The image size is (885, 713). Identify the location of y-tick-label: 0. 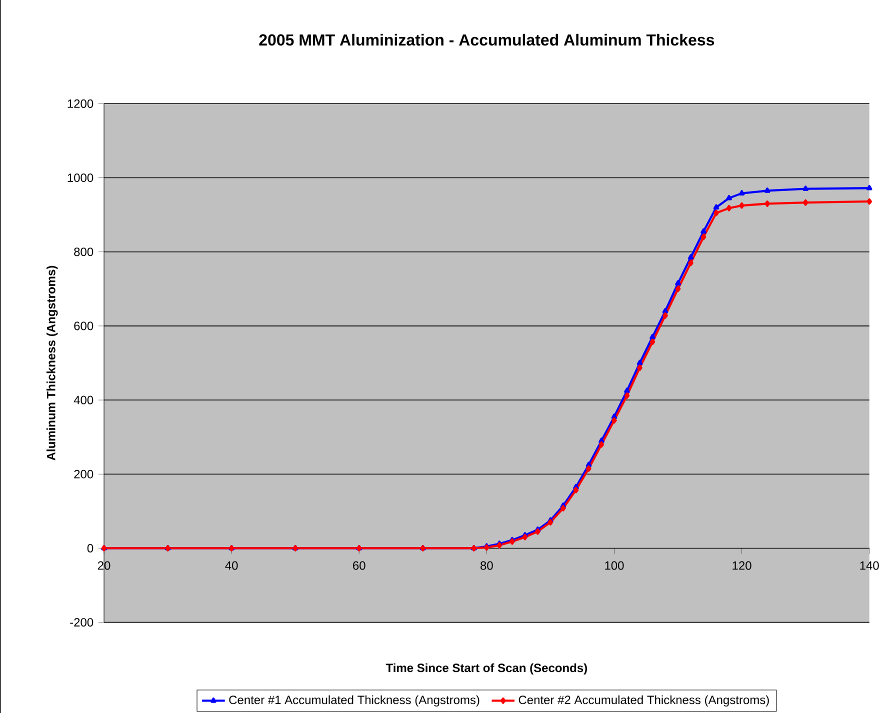
(90, 548).